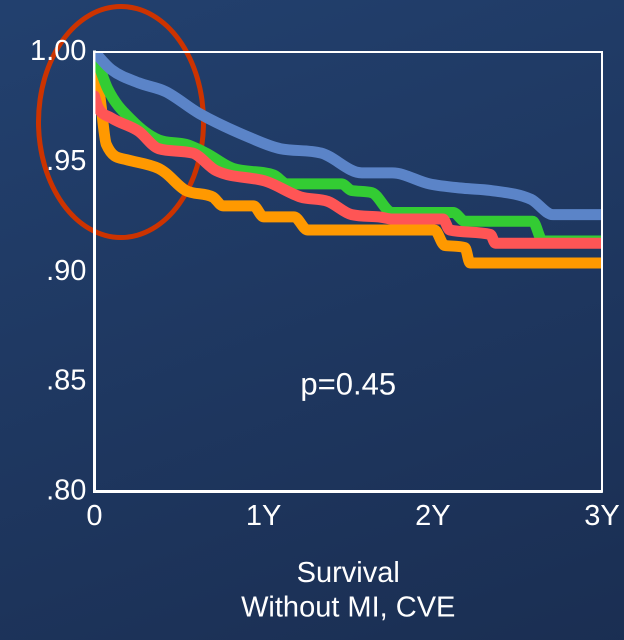  What do you see at coordinates (348, 590) in the screenshot?
I see `x-axis-title: Survival Without MI, CVE` at bounding box center [348, 590].